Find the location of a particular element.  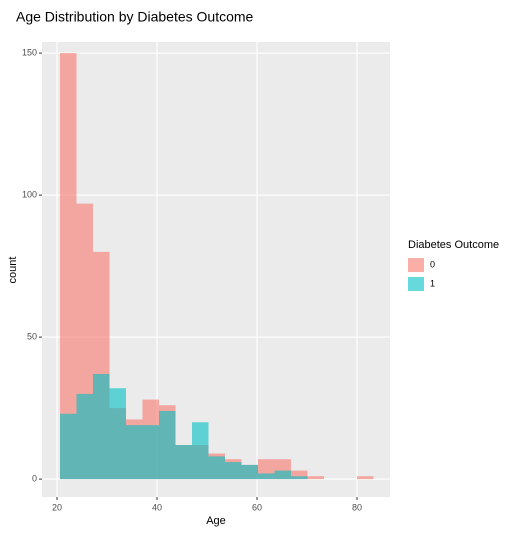

x-axis-label: Age is located at coordinates (216, 521).